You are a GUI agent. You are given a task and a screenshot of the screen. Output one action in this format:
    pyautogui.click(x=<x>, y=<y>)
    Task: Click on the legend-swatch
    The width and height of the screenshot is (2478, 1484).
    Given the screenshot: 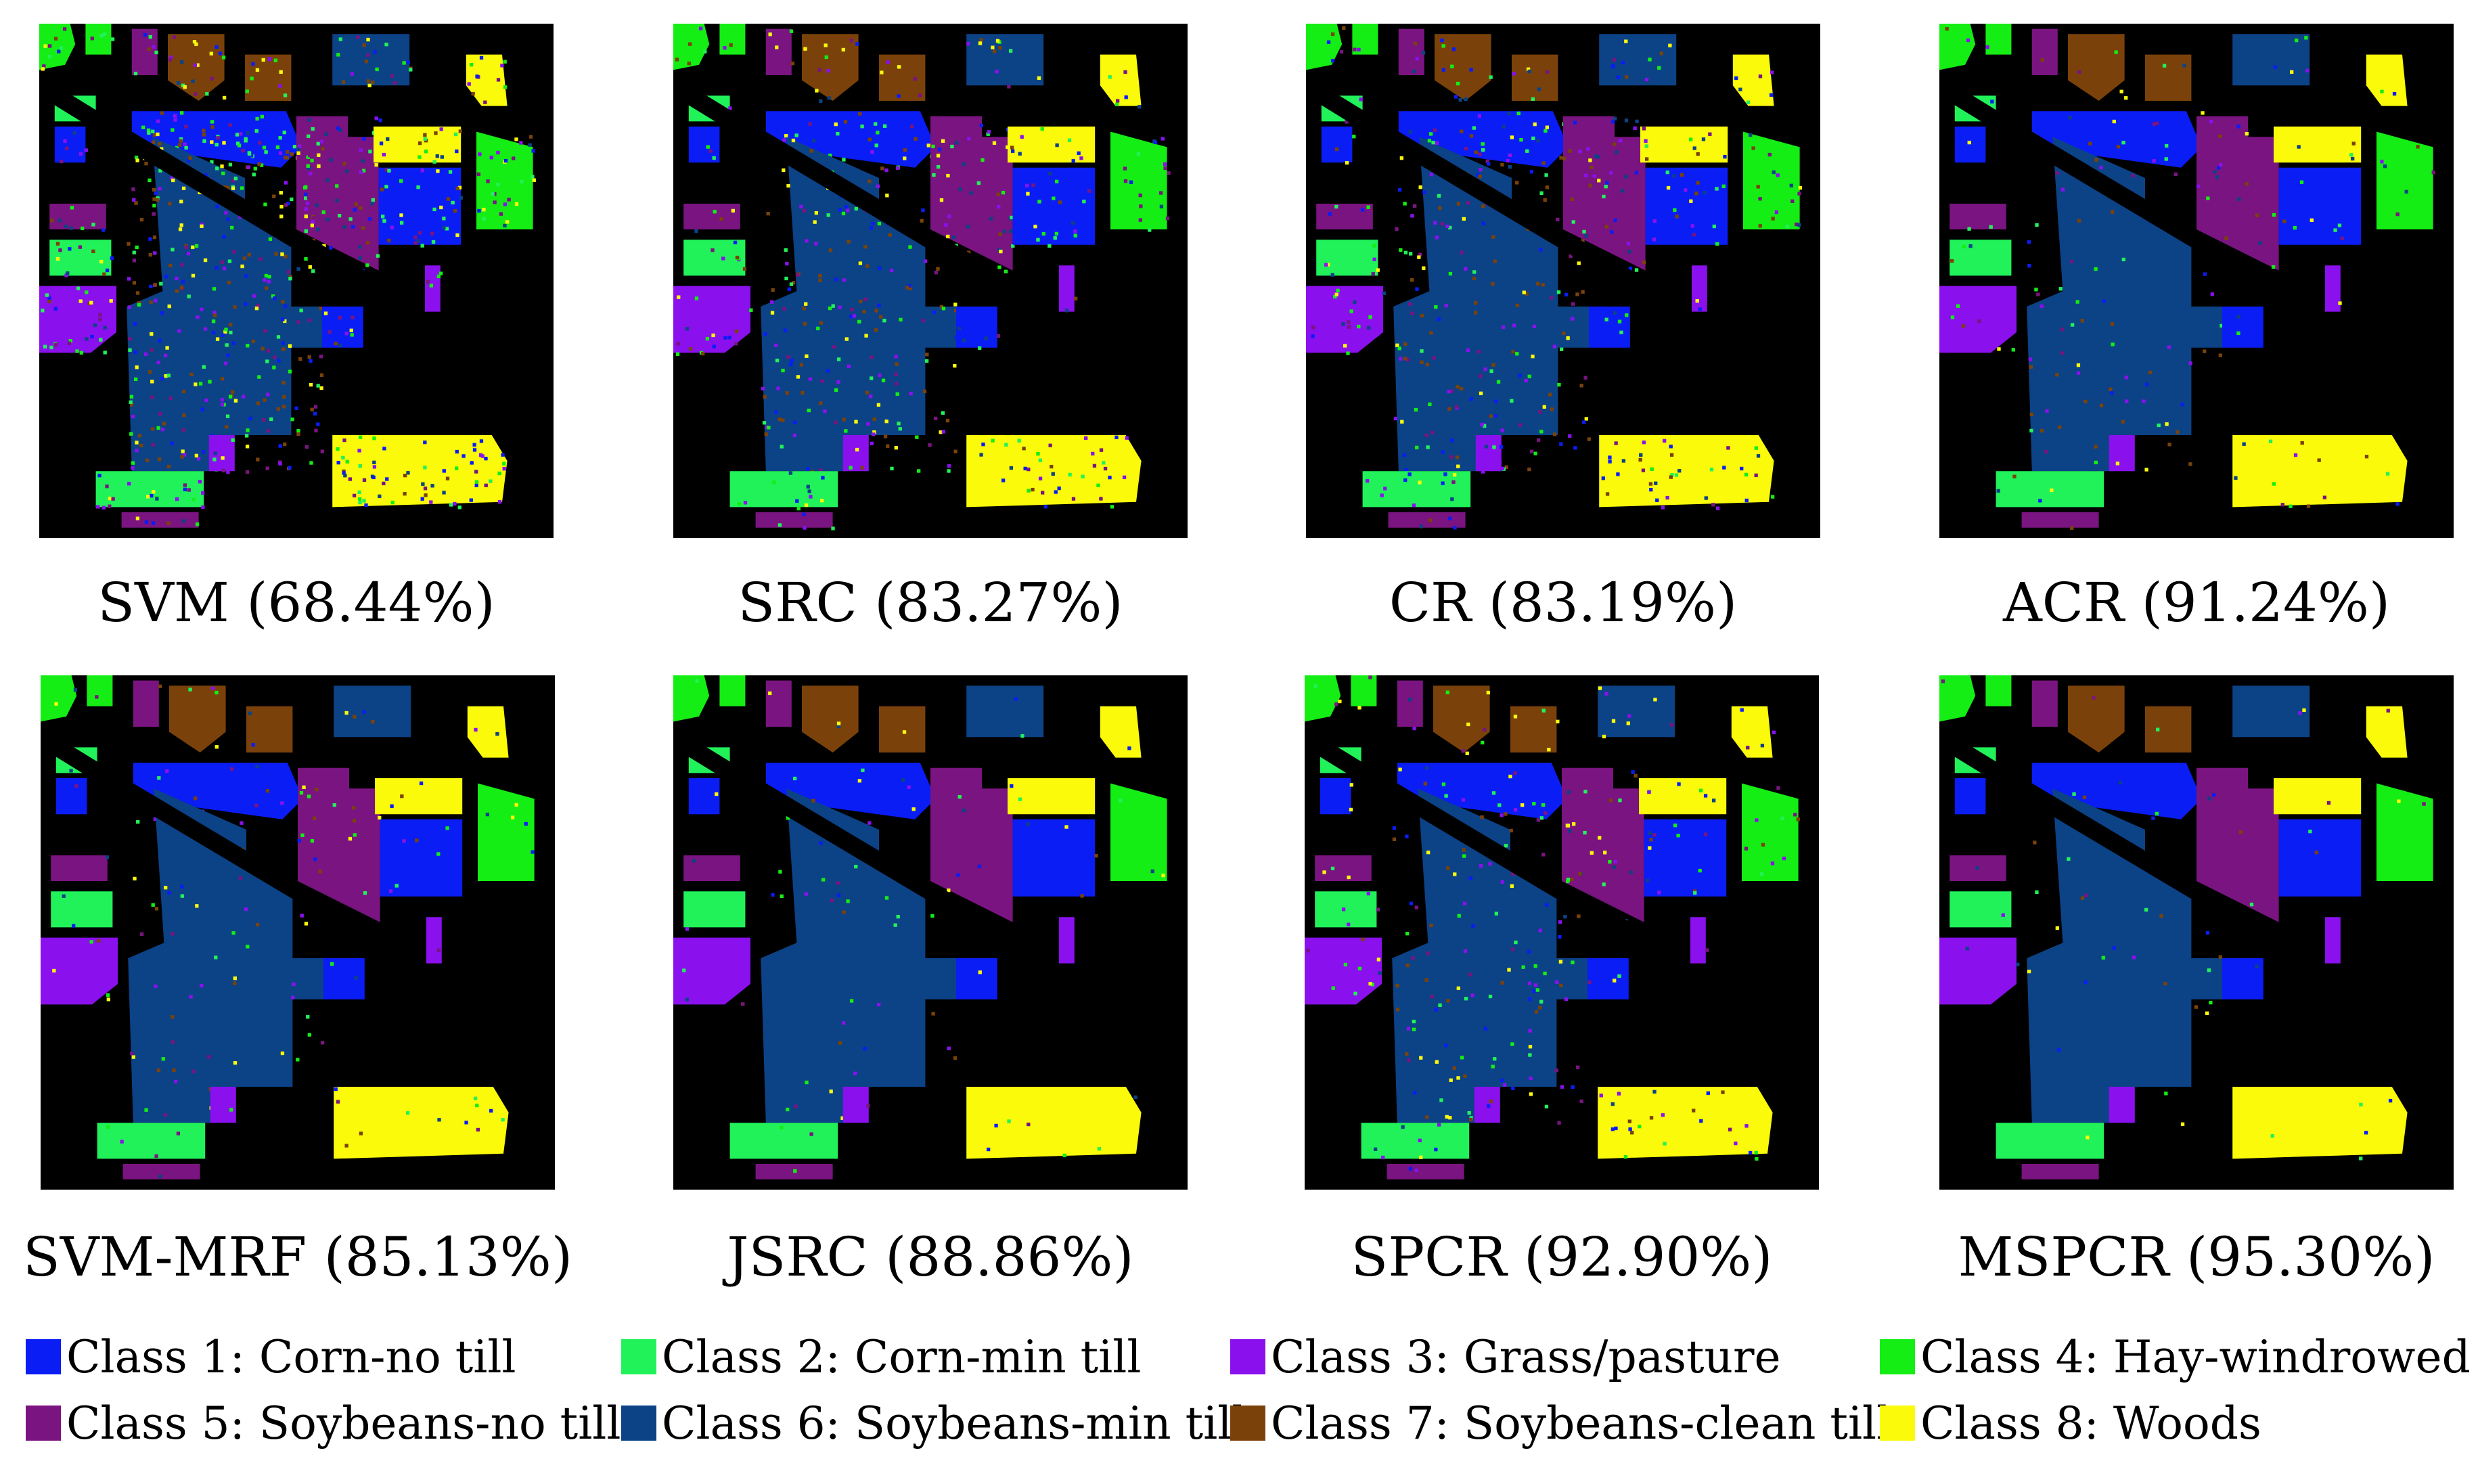 What is the action you would take?
    pyautogui.click(x=1247, y=1357)
    